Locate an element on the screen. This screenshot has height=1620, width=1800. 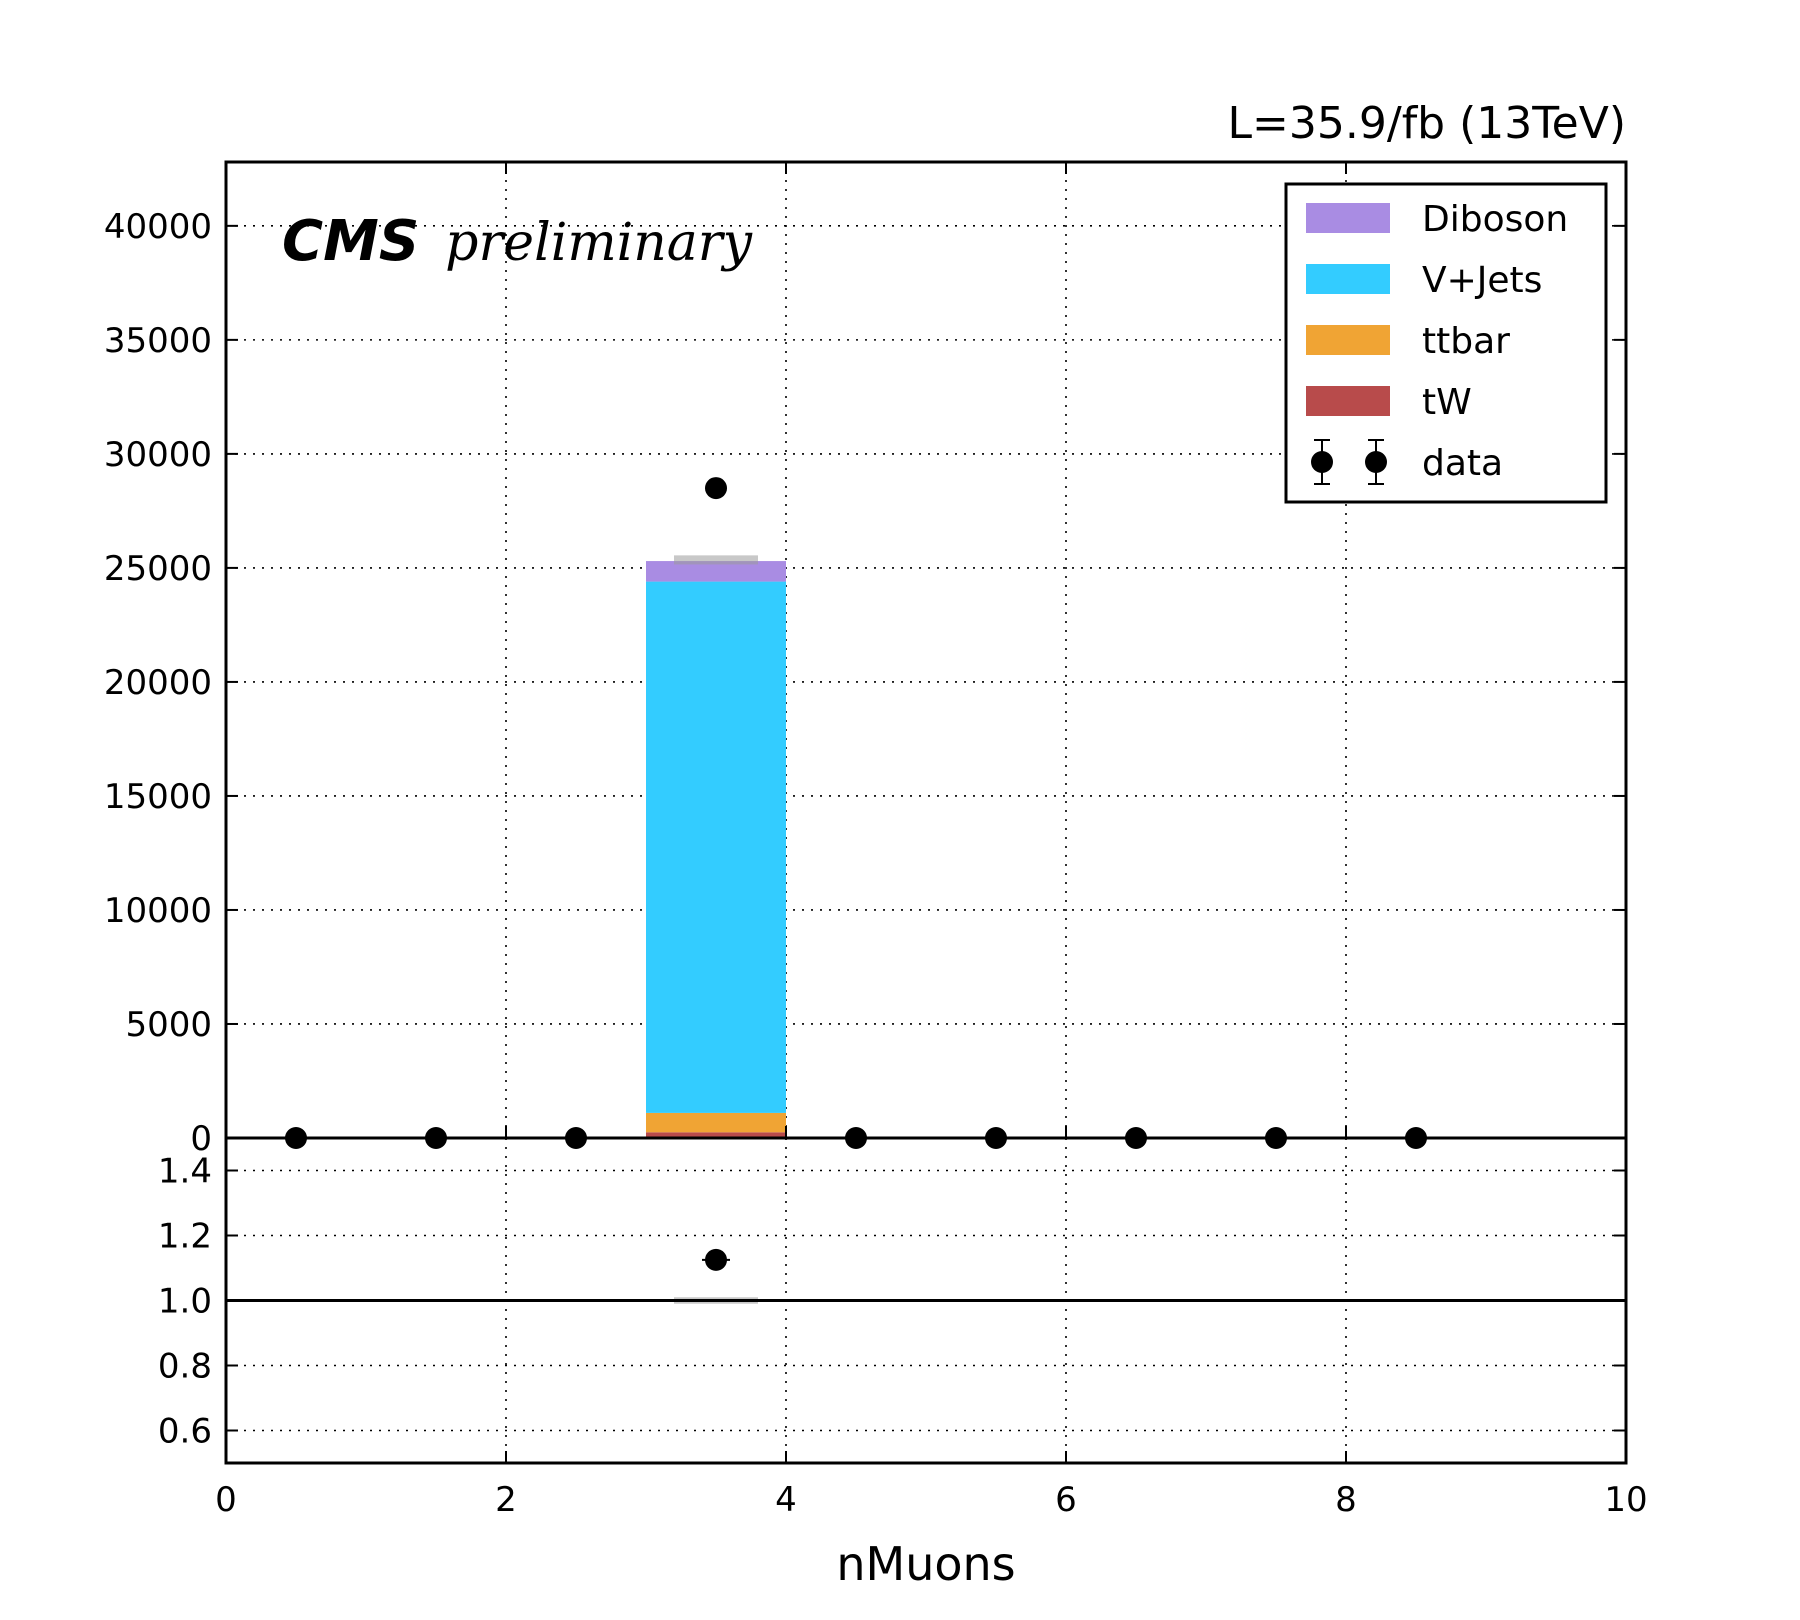
ratio-y-tick-label: 1.2 is located at coordinates (185, 1237).